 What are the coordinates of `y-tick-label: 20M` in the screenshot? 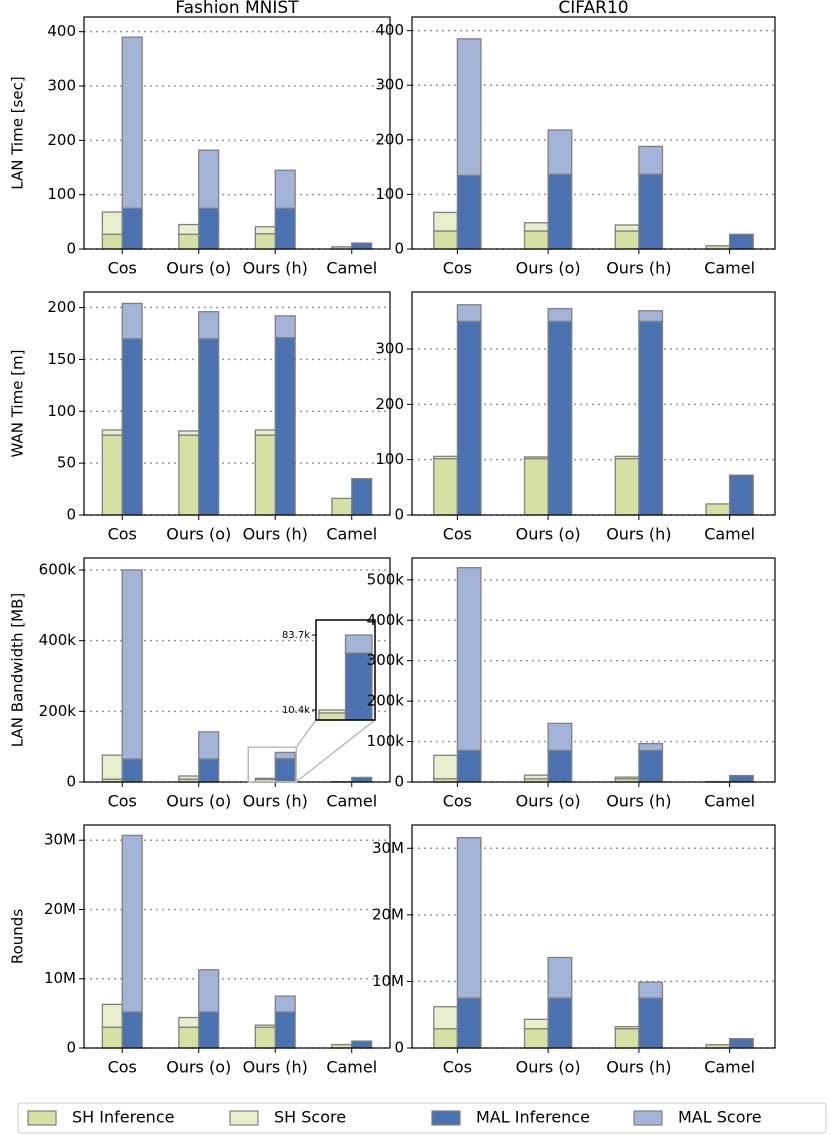 It's located at (388, 914).